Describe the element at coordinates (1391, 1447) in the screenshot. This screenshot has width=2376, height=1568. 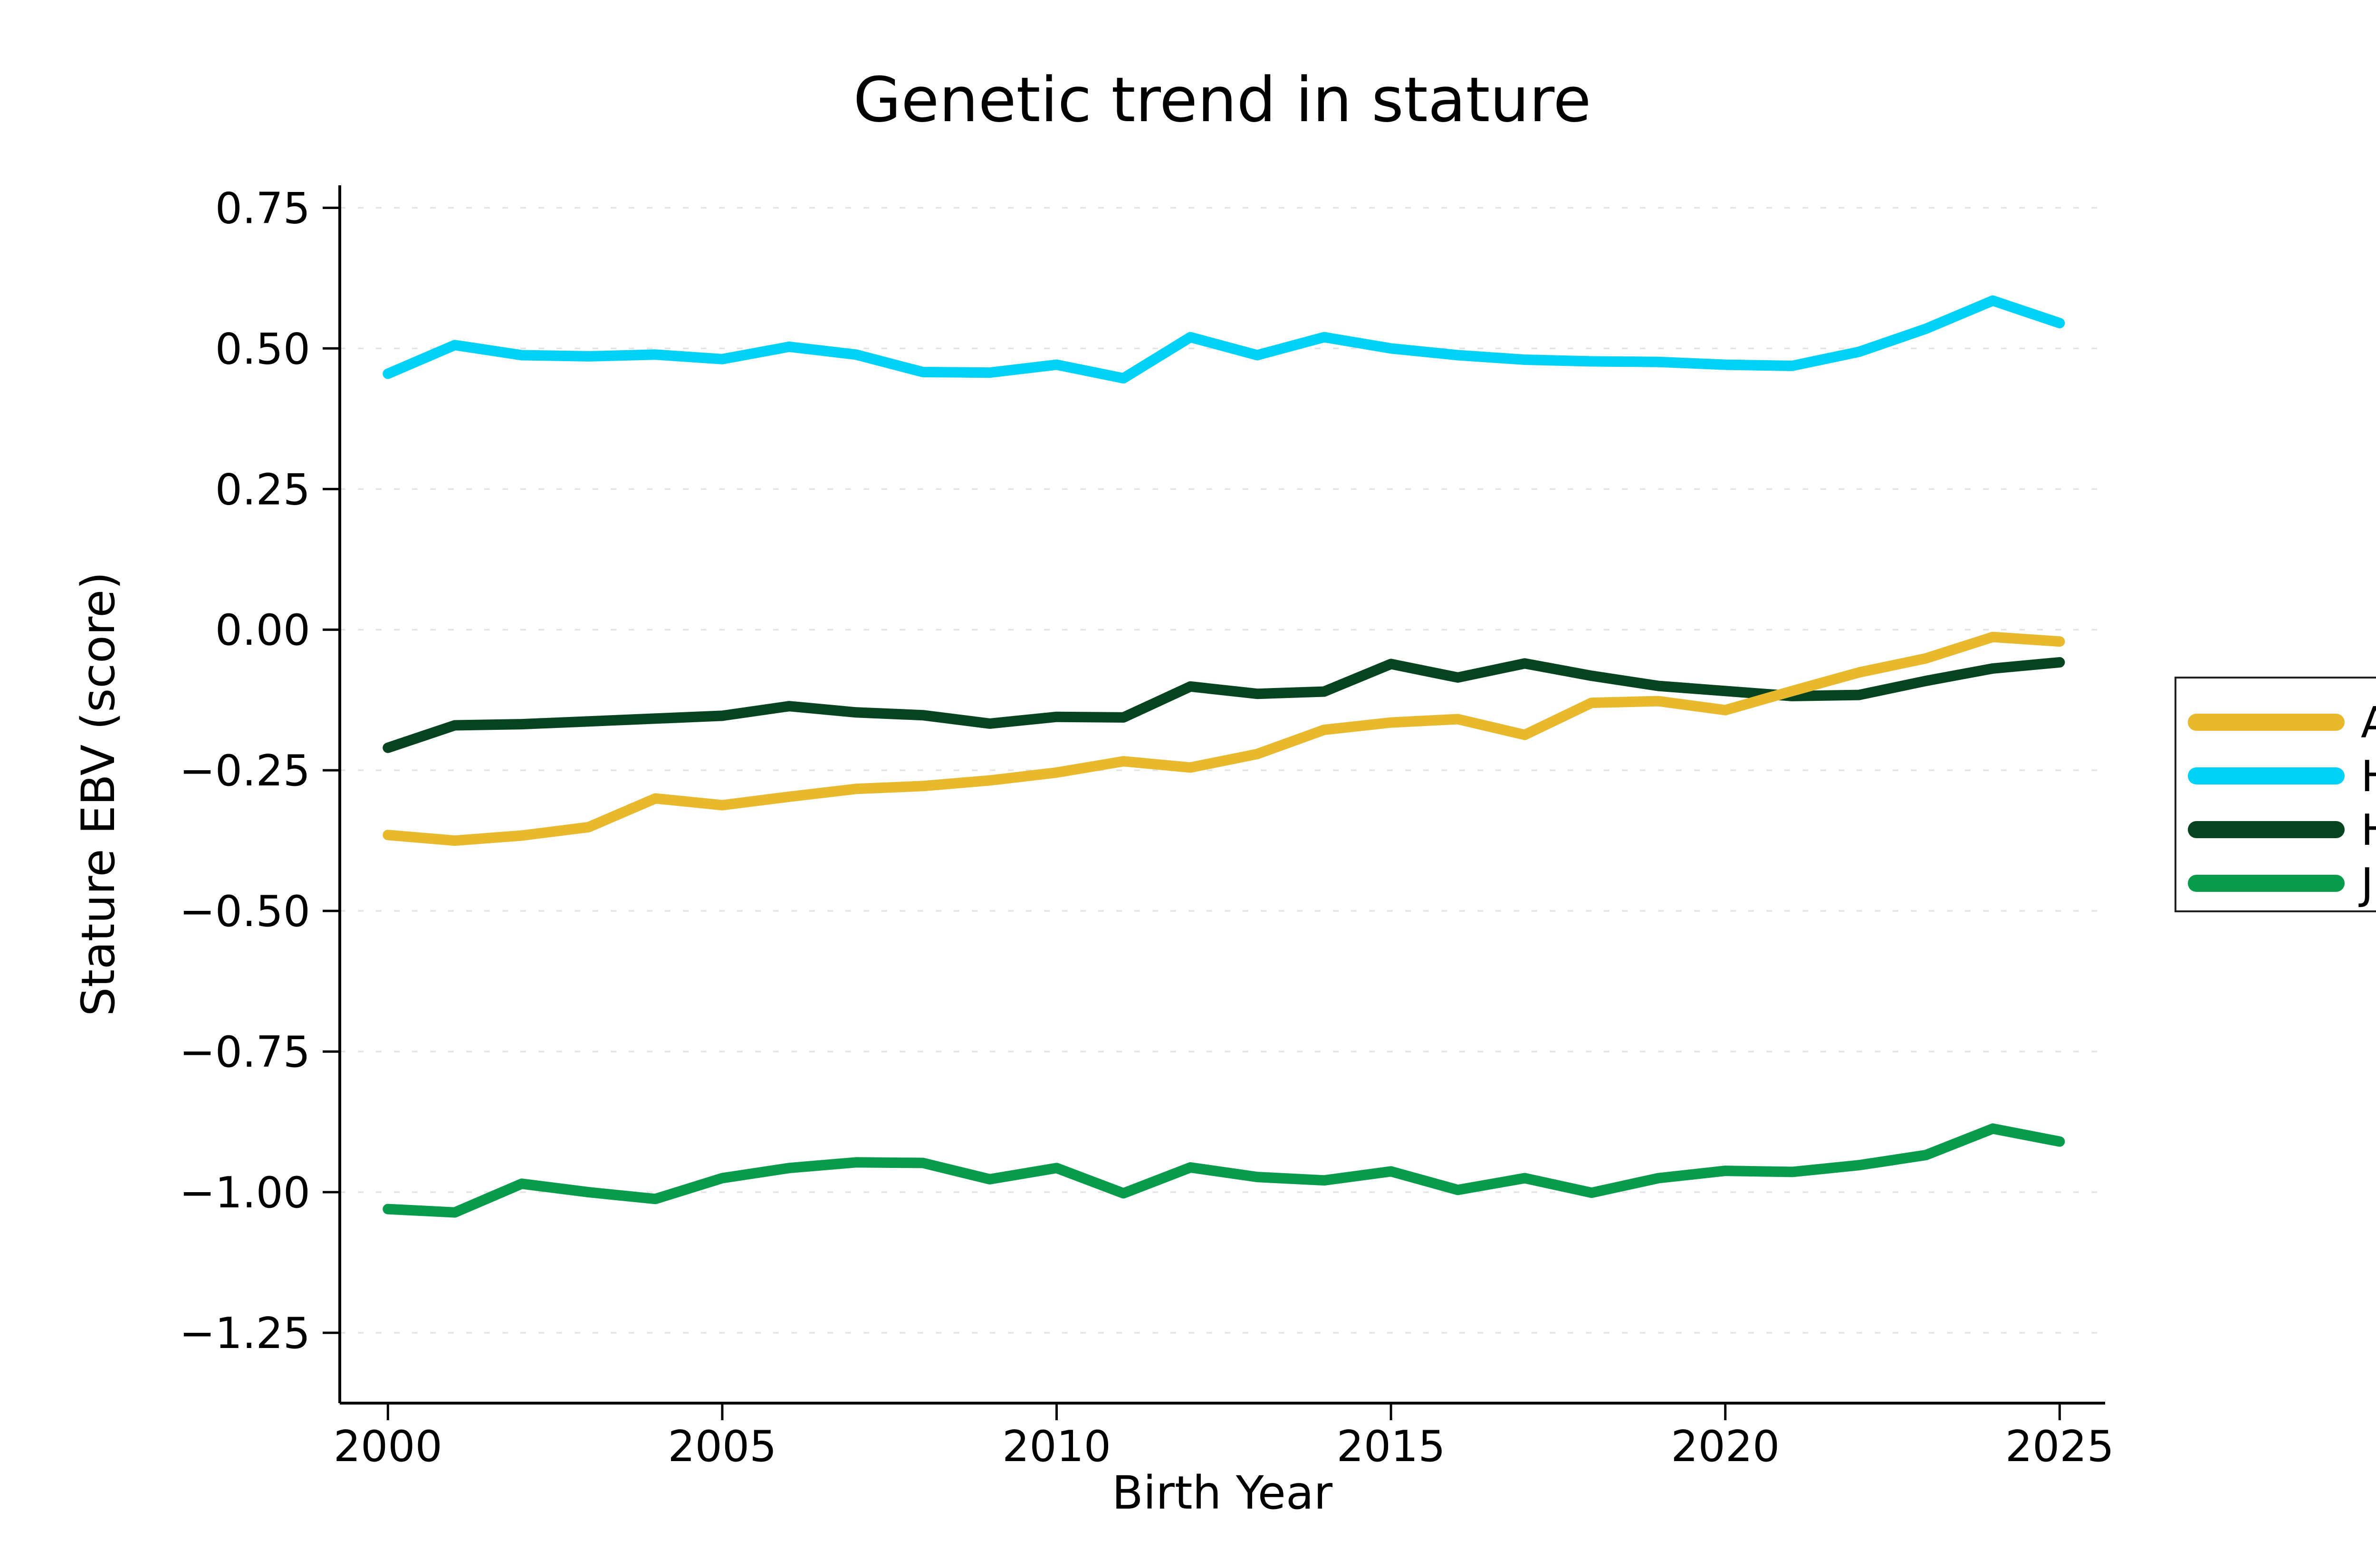
I see `x-tick-label-2015: 2015` at that location.